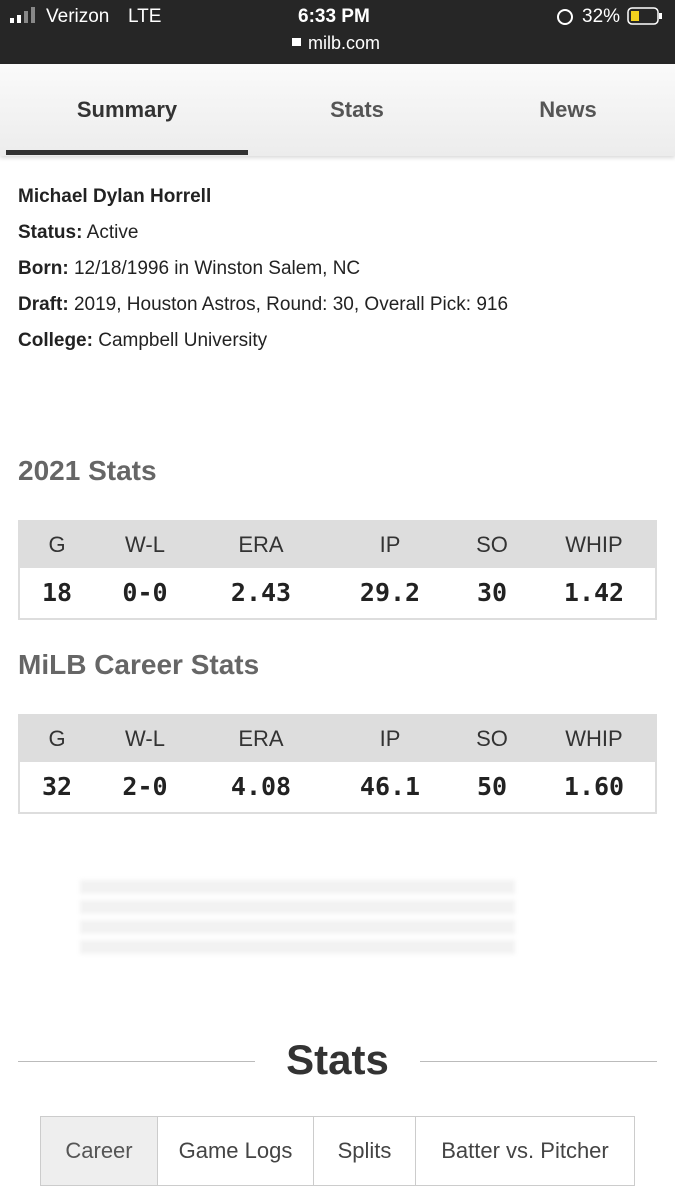 The image size is (675, 1200). I want to click on section-heading: 2021 Stats, so click(87, 470).